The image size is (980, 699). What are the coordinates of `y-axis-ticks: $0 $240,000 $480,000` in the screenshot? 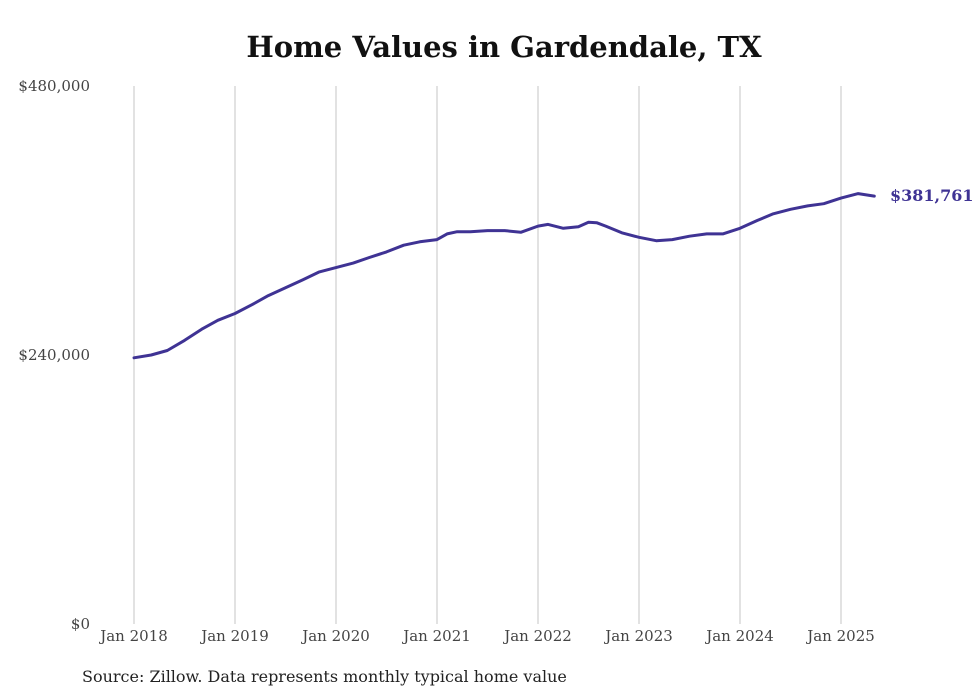 It's located at (54, 355).